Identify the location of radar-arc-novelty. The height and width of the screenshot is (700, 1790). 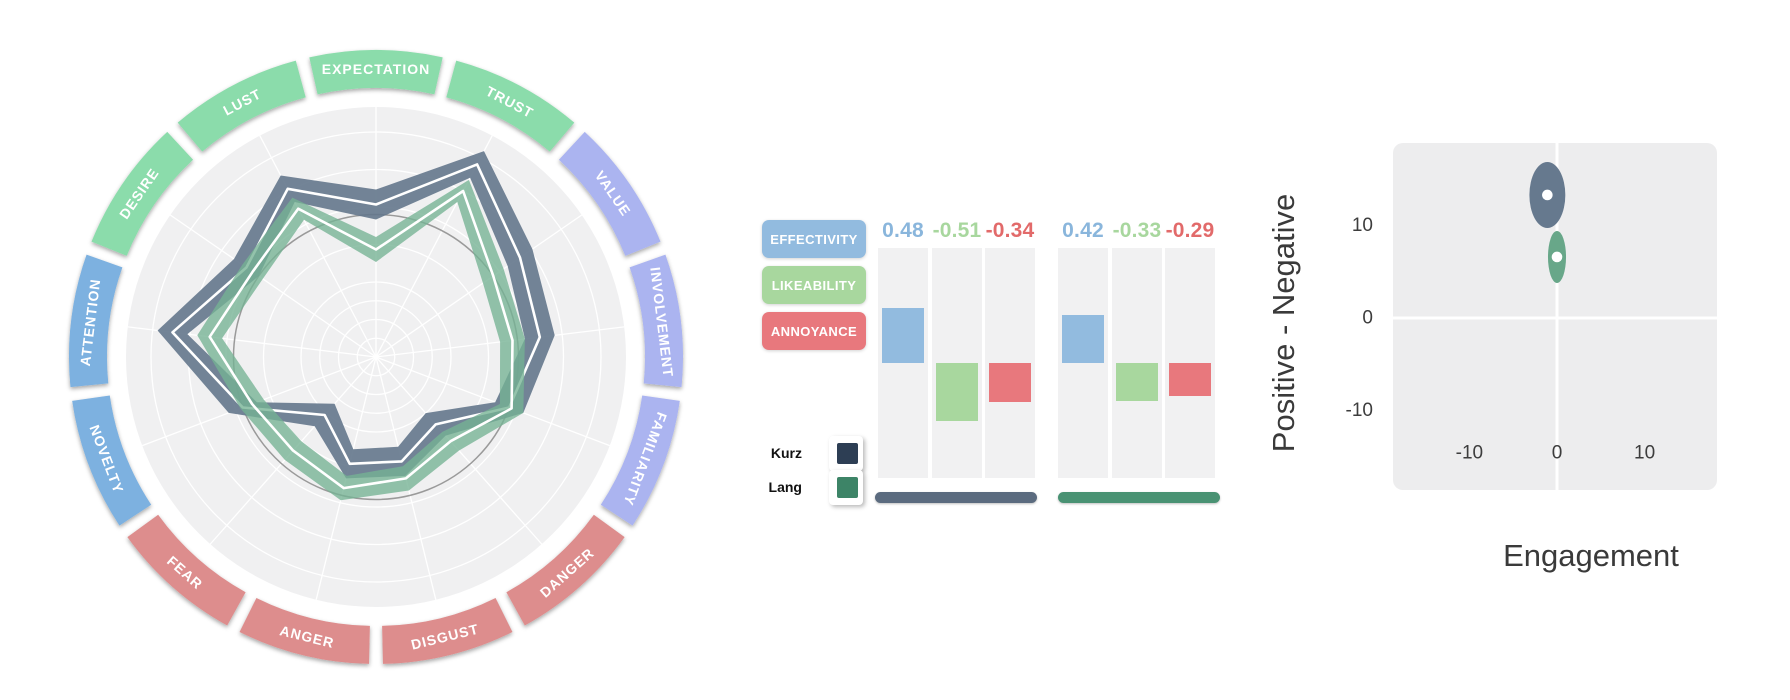
(112, 460).